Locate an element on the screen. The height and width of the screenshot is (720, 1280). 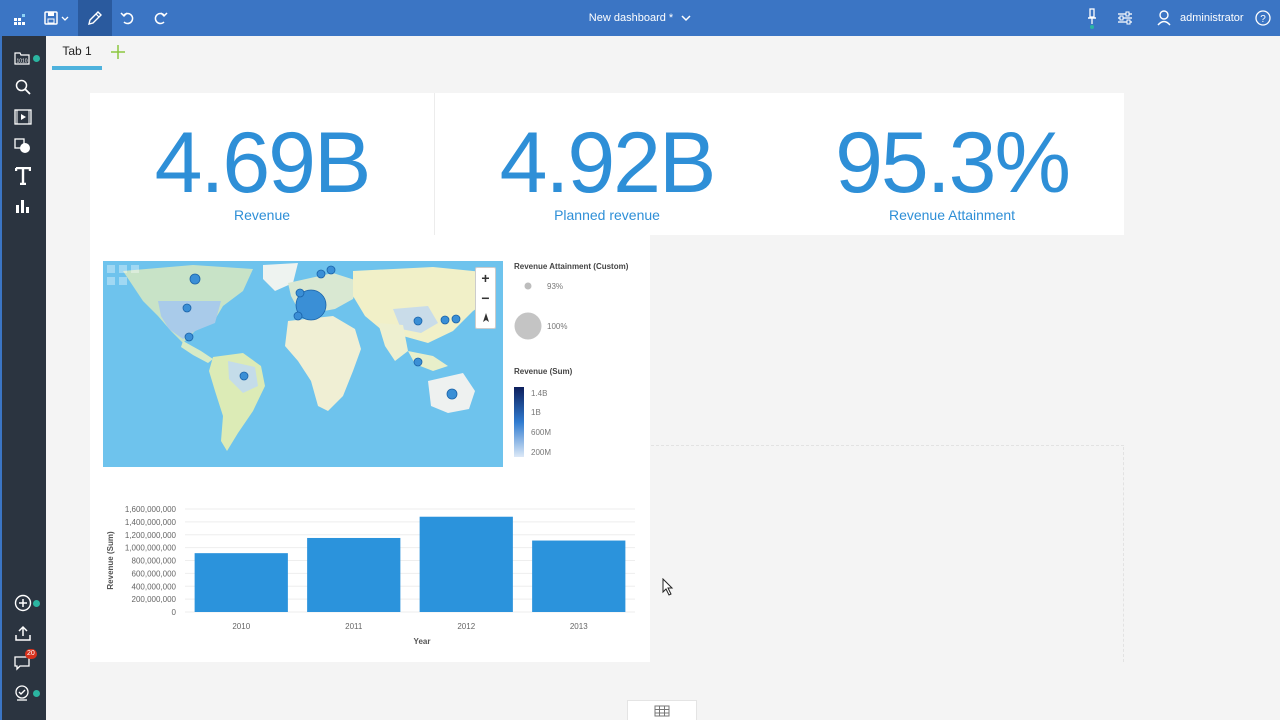
help-icon: ? is located at coordinates (1263, 18).